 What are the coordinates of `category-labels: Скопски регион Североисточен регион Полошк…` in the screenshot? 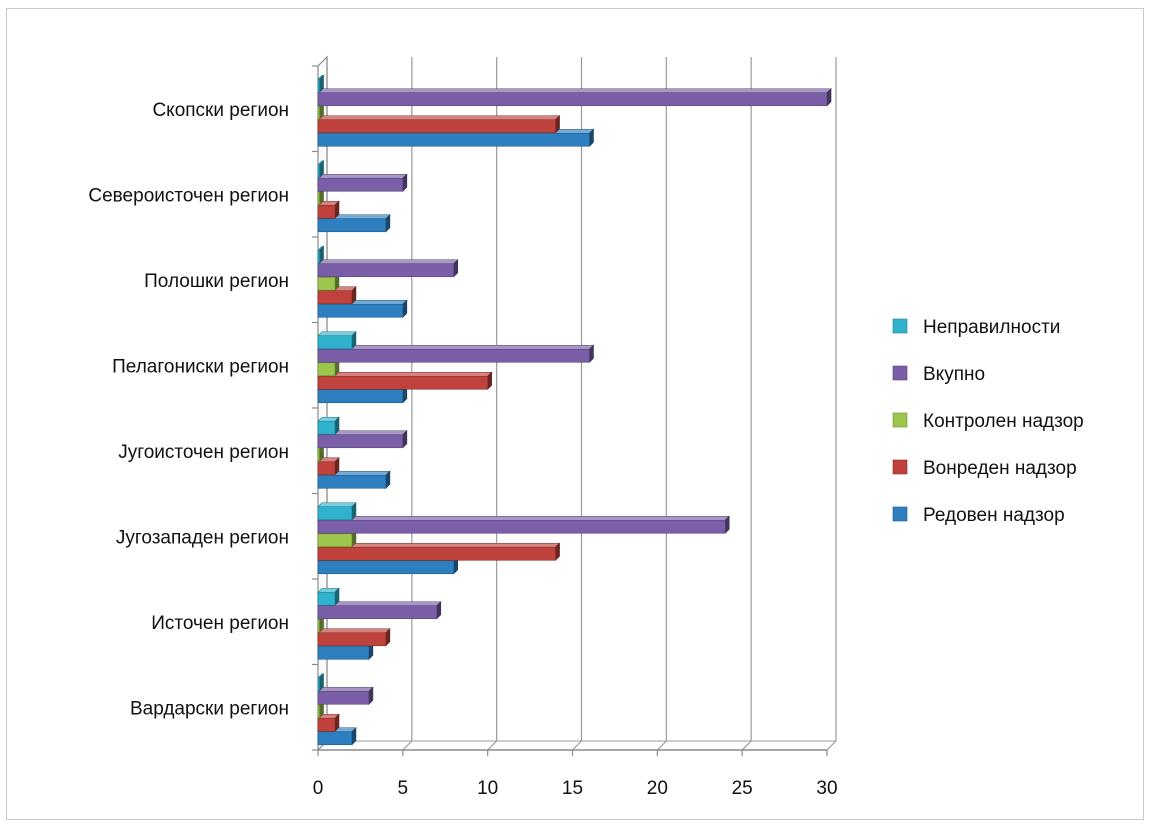 It's located at (188, 410).